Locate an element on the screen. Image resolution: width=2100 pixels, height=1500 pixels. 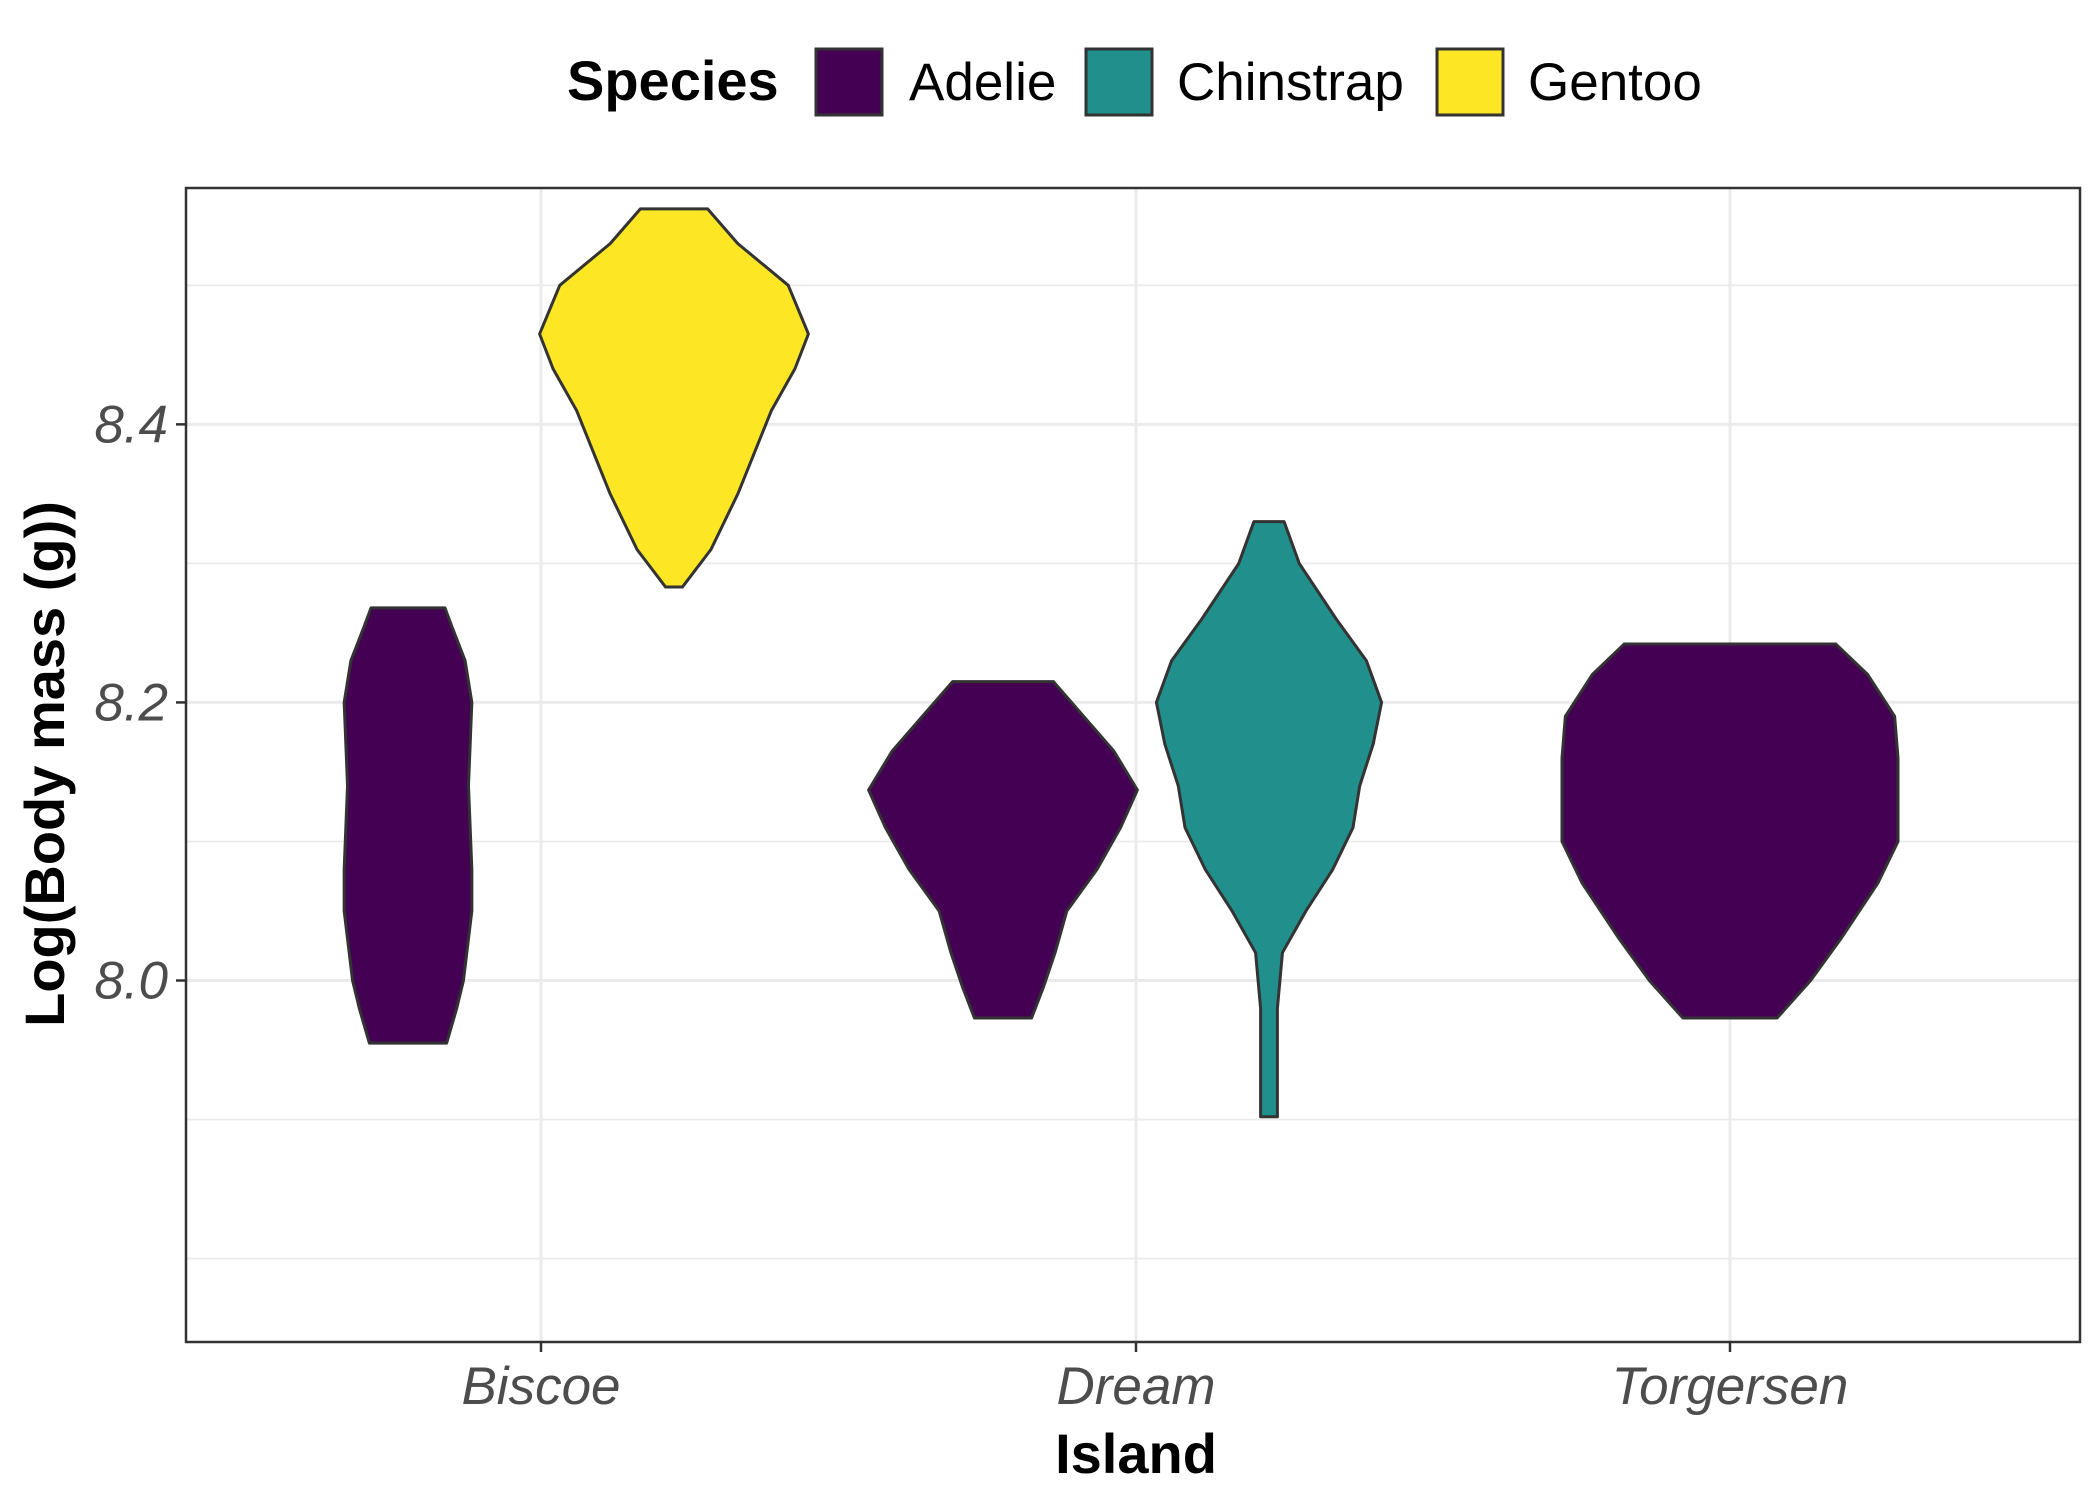
legend-swatch-chinstrap is located at coordinates (1119, 82).